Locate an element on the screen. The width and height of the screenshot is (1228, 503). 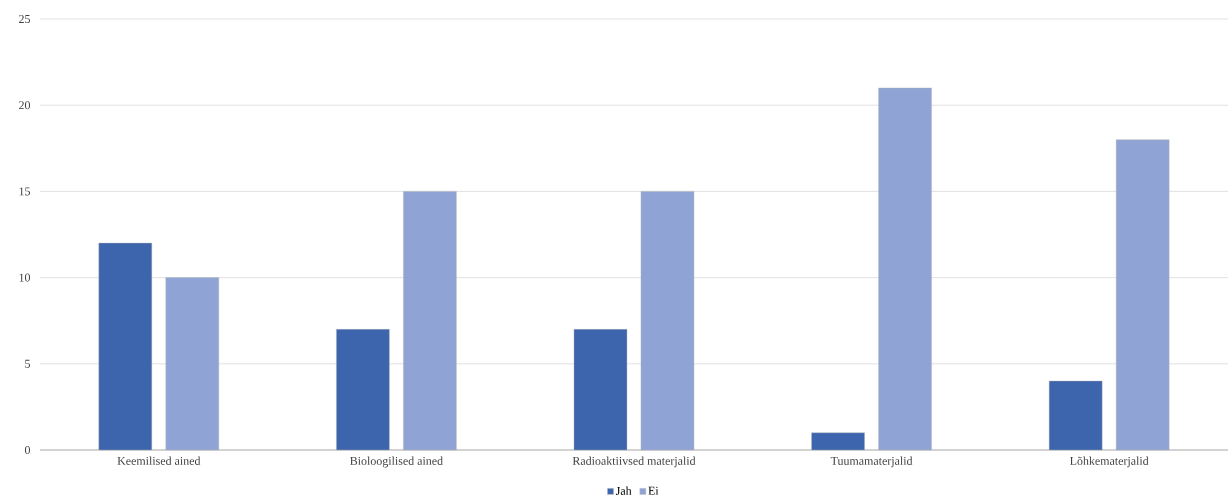
legend-label: Ei is located at coordinates (653, 490).